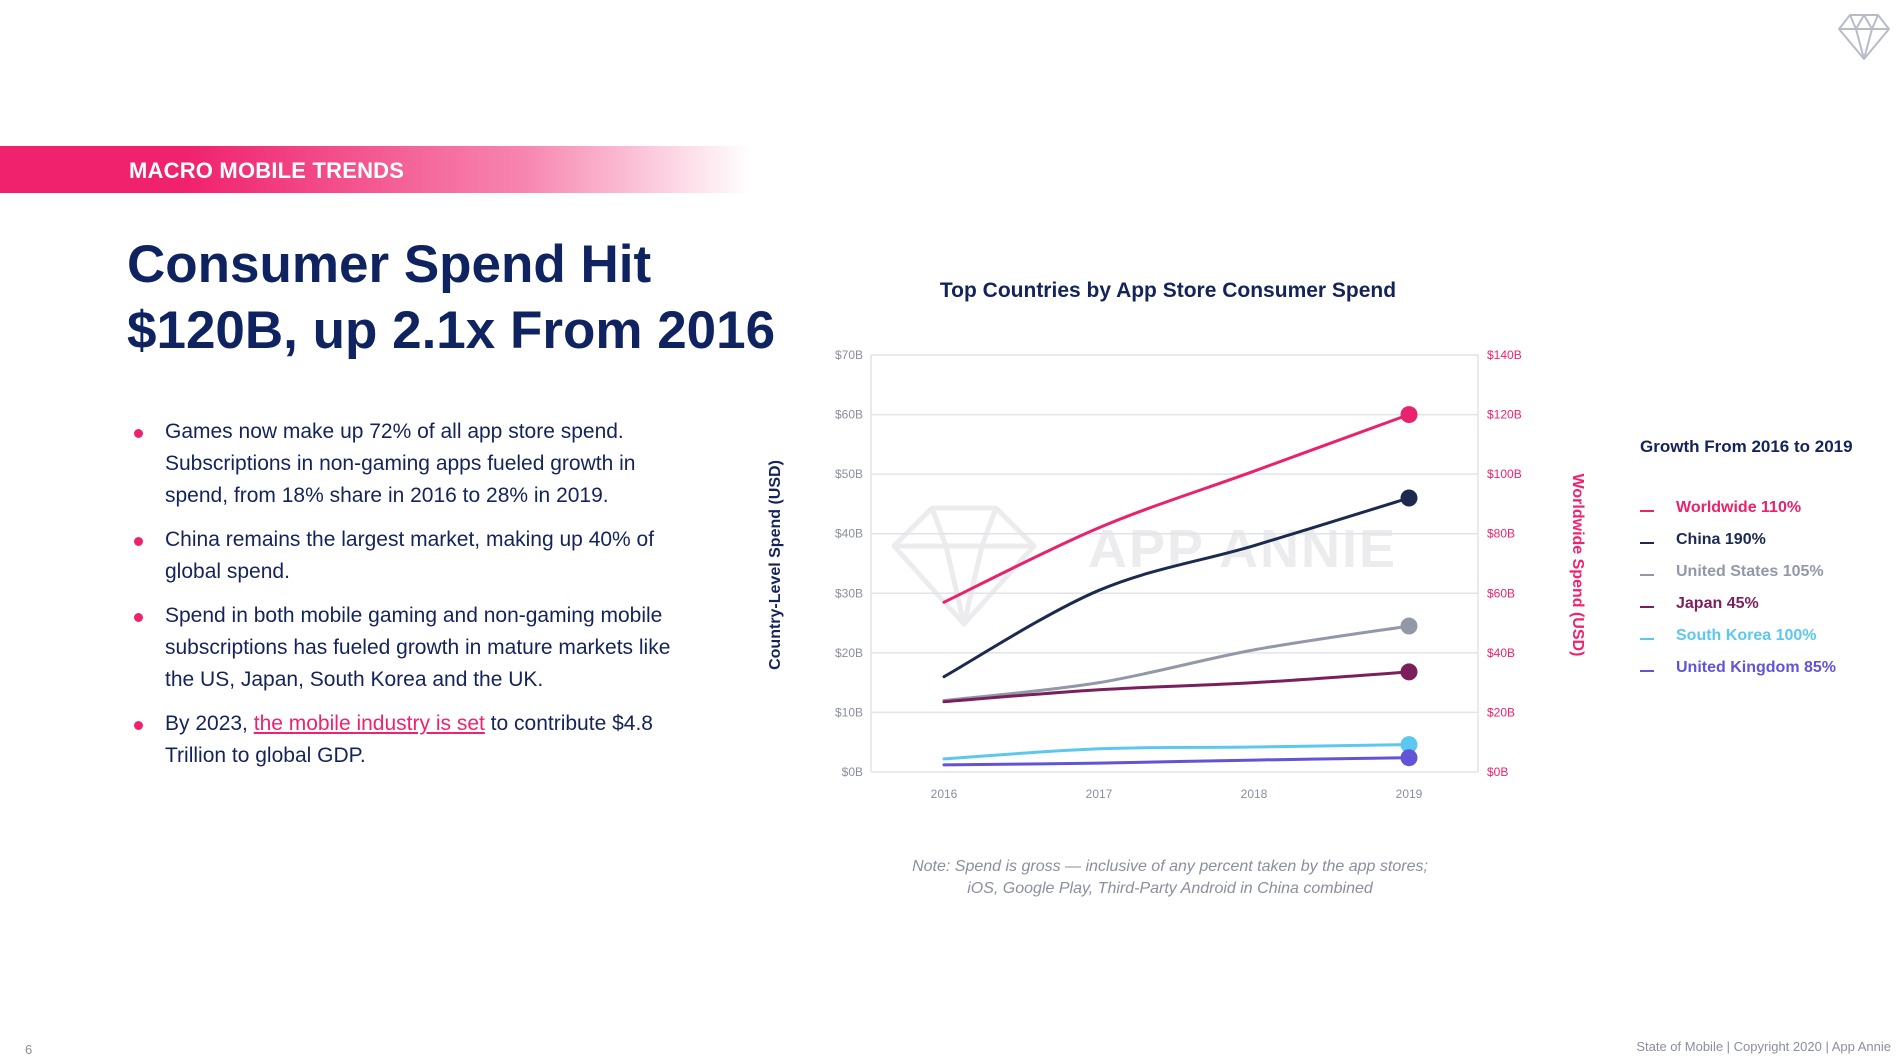 The height and width of the screenshot is (1064, 1903). I want to click on x-tick-label: 2018, so click(1254, 794).